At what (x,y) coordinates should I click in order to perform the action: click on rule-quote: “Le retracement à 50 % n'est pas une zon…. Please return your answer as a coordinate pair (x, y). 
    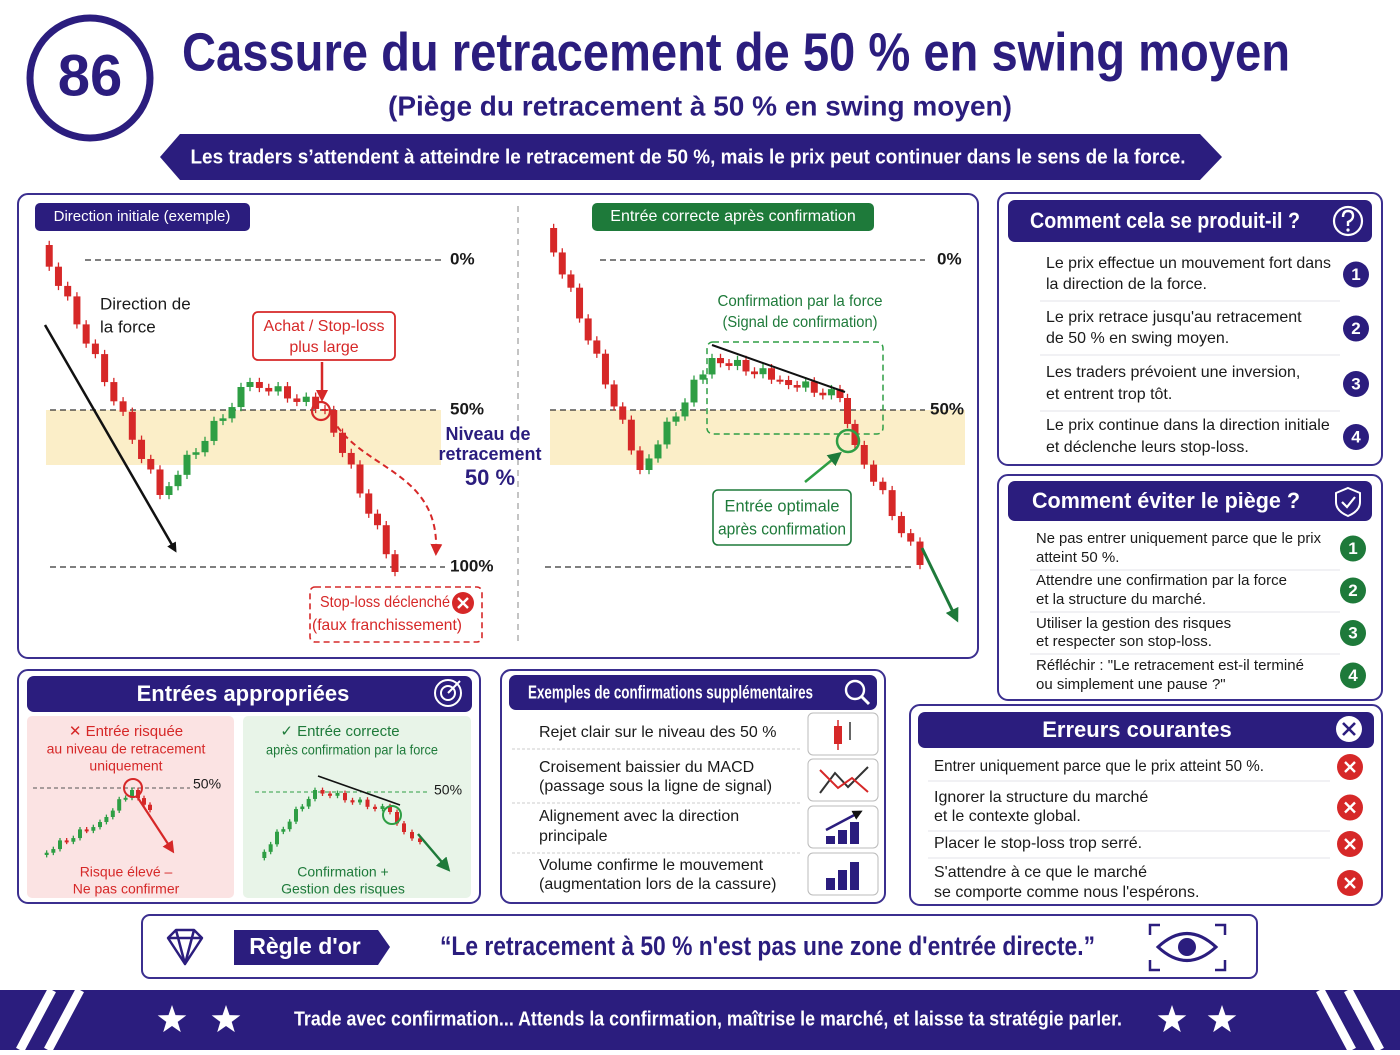
    Looking at the image, I should click on (767, 946).